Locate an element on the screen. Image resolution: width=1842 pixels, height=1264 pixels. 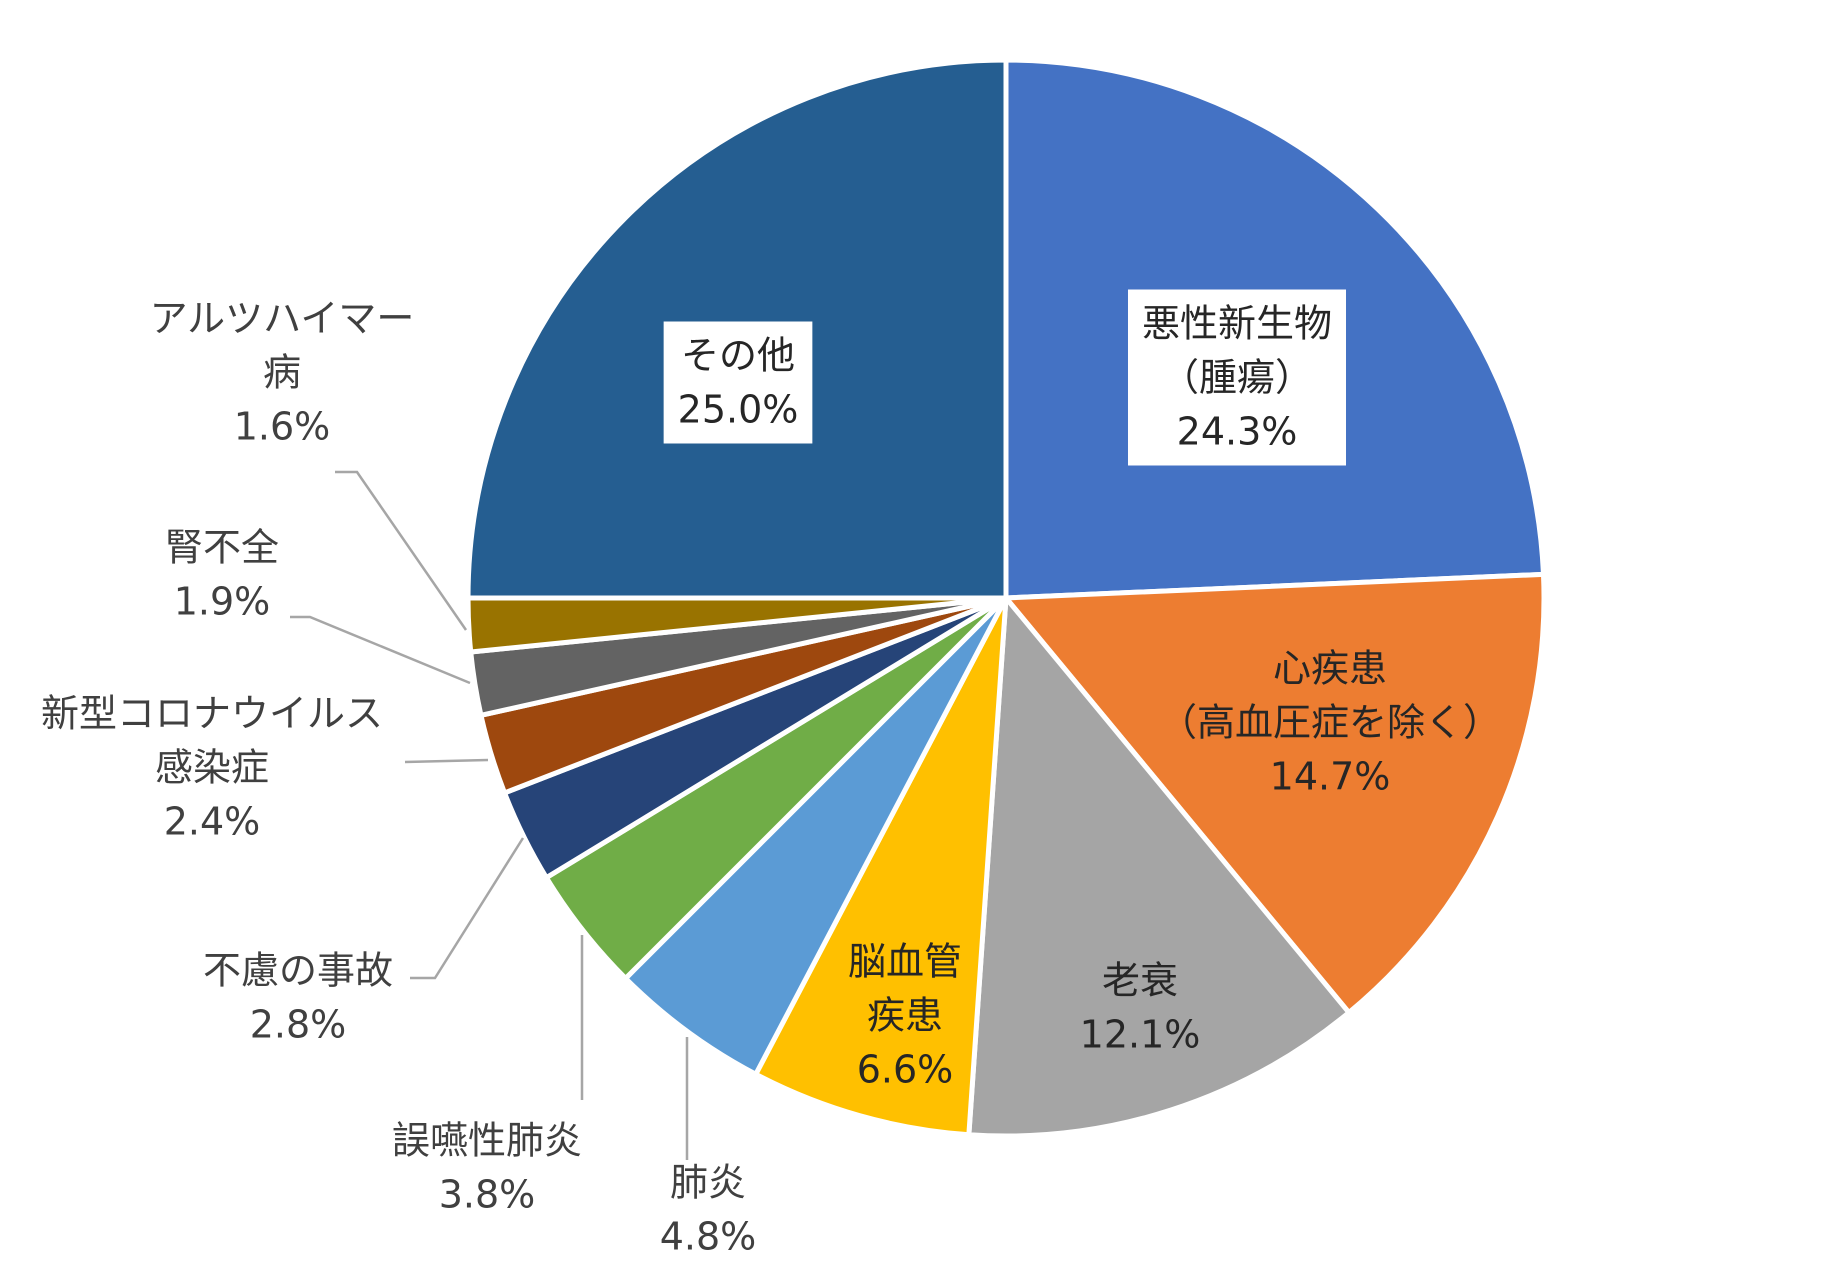
slice-1-wedge is located at coordinates (1275, 793).